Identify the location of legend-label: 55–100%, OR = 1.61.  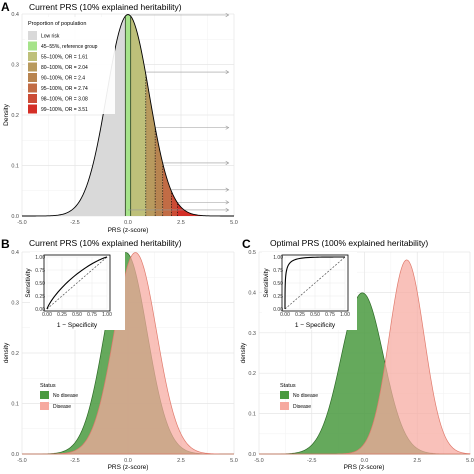
(64, 58).